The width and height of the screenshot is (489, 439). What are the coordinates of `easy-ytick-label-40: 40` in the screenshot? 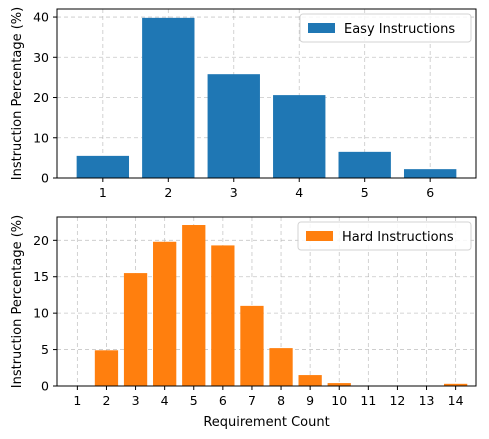 It's located at (41, 17).